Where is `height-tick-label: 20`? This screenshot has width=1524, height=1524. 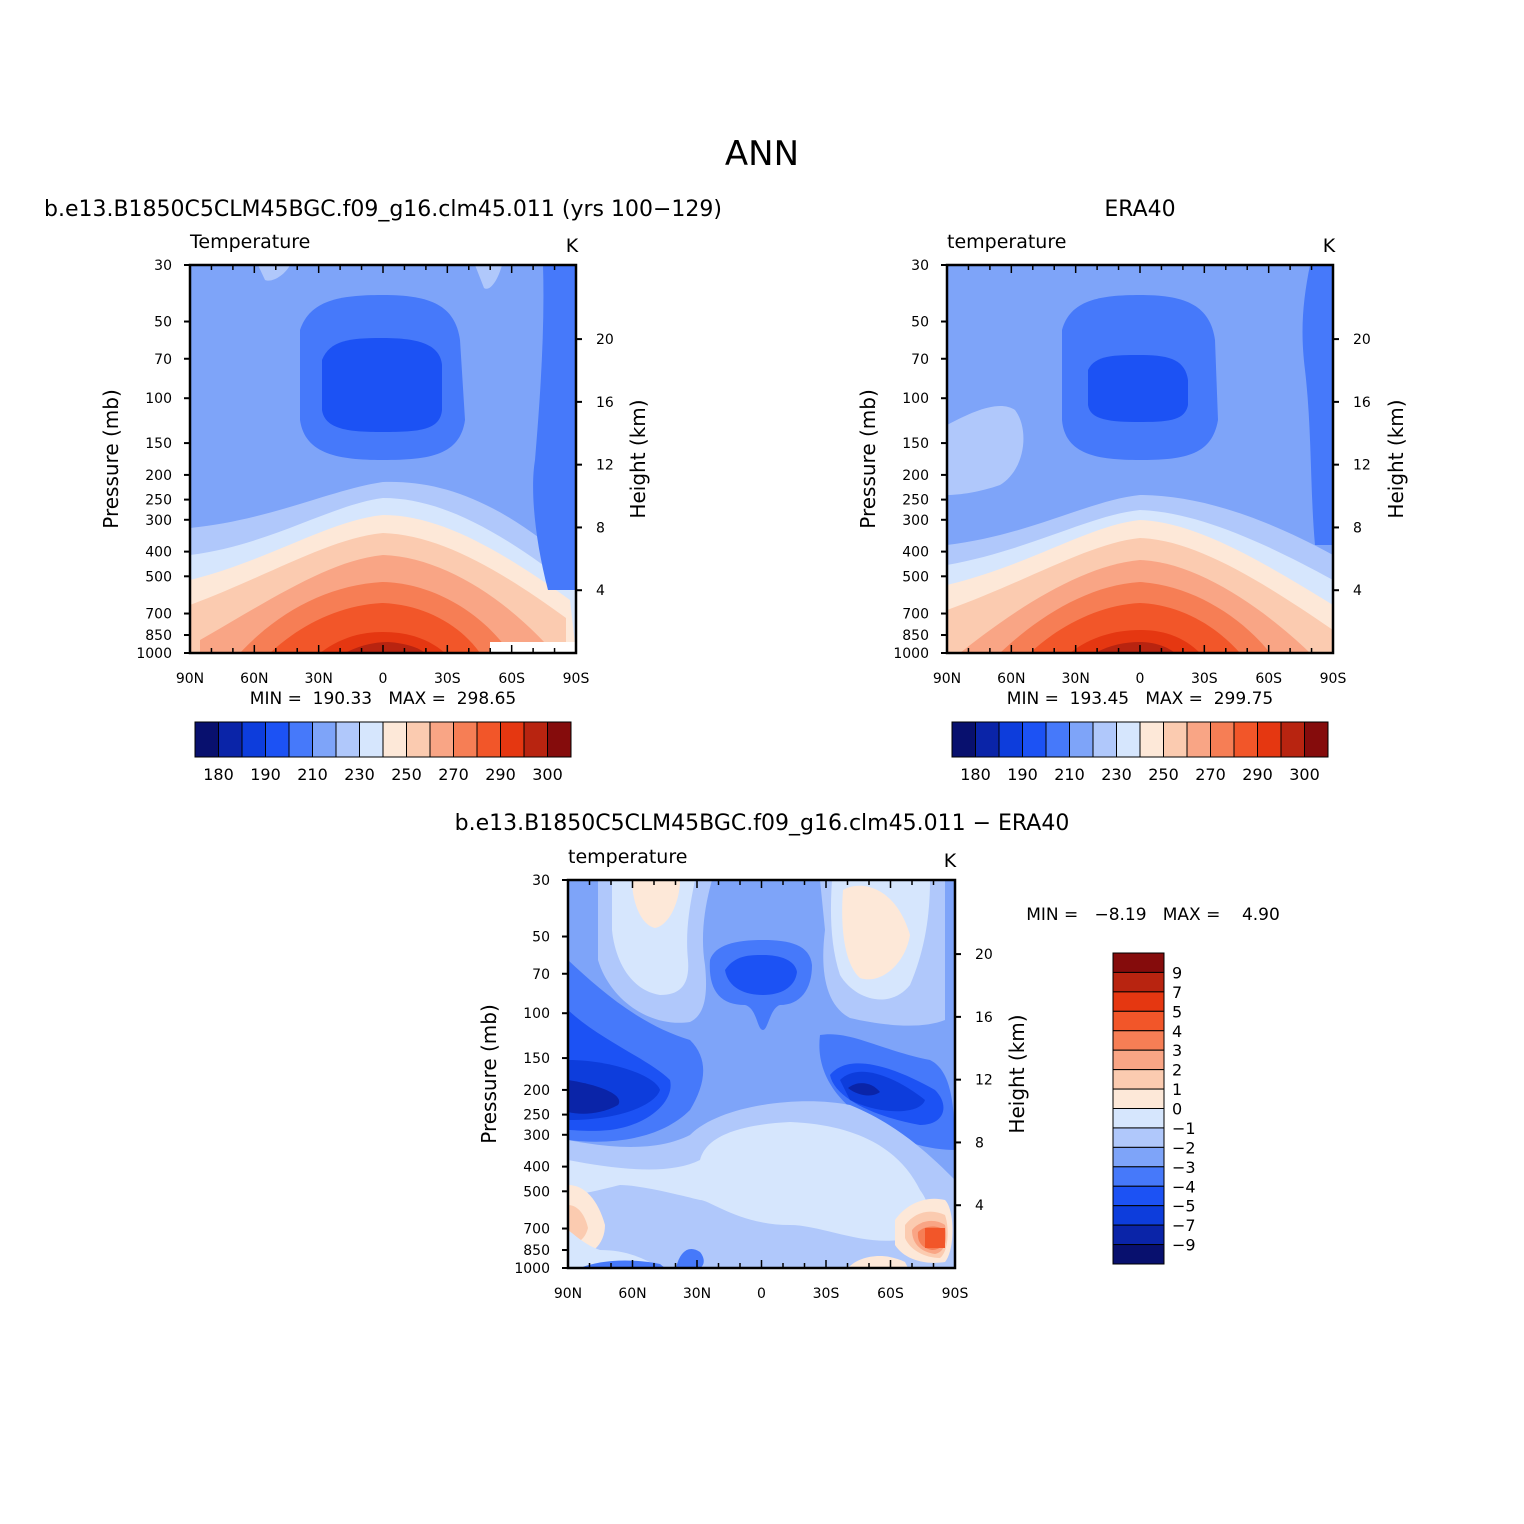 height-tick-label: 20 is located at coordinates (605, 340).